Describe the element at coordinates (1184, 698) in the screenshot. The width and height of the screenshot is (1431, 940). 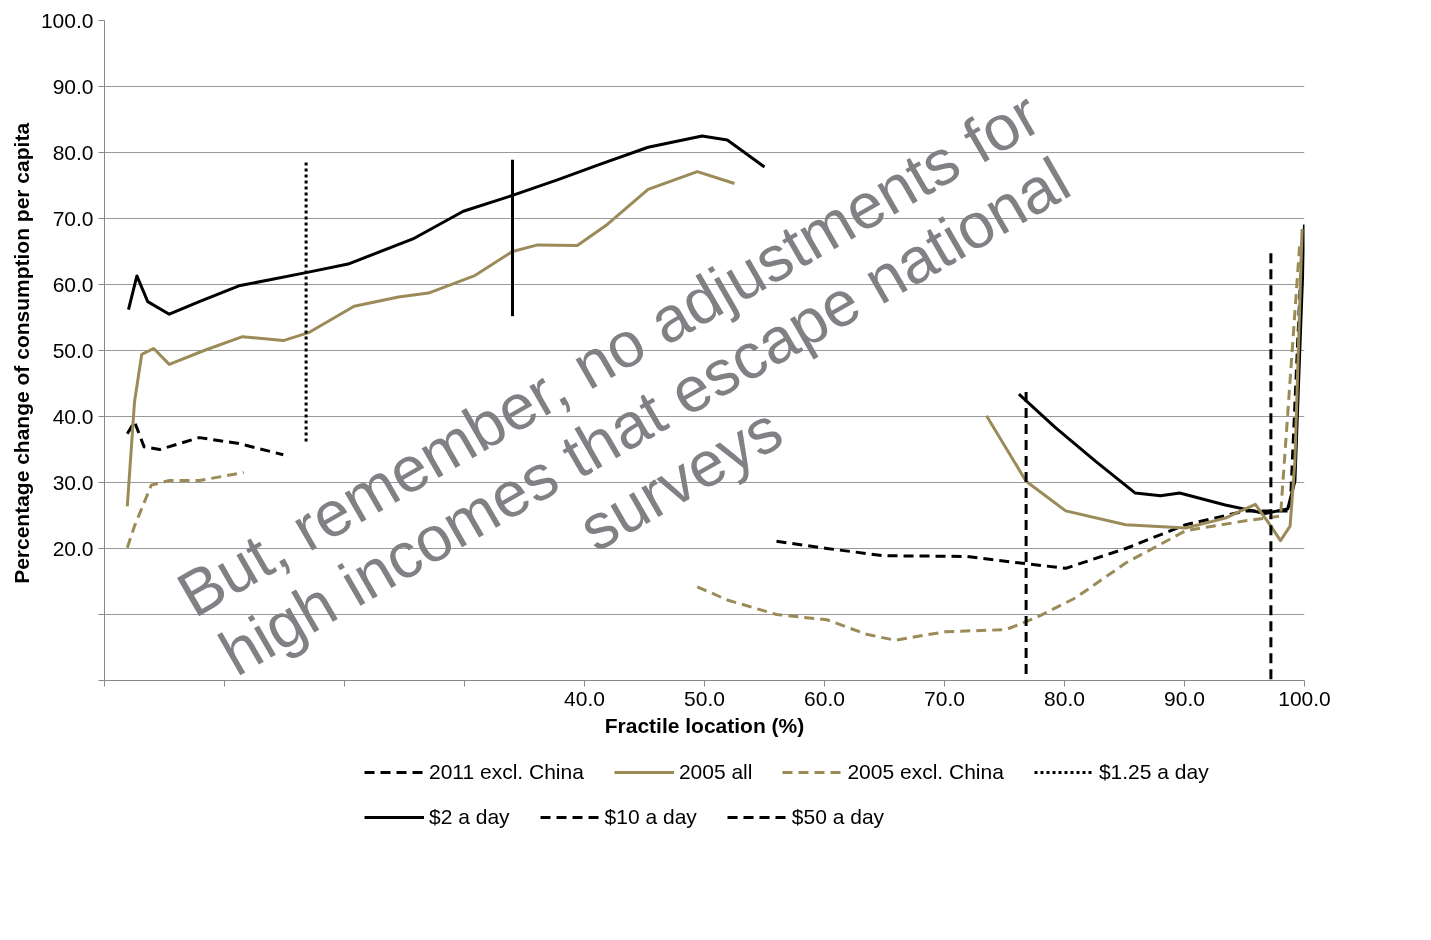
I see `x-tick-label: 90.0` at that location.